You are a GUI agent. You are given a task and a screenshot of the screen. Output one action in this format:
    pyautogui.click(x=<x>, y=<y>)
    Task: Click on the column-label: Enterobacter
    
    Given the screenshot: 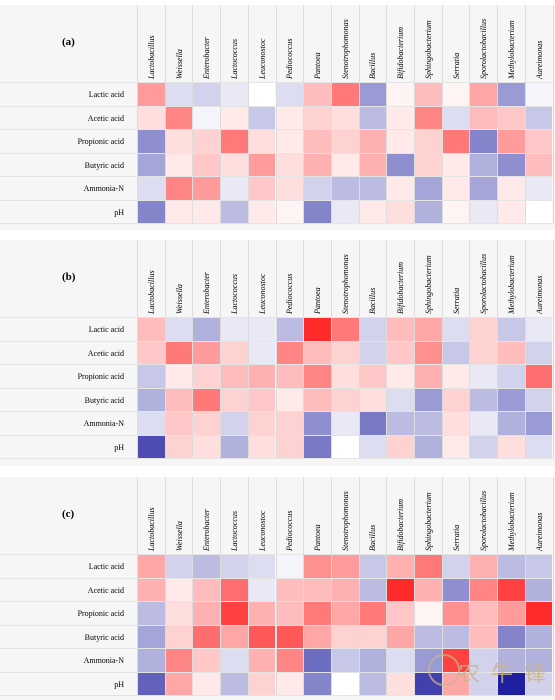 What is the action you would take?
    pyautogui.click(x=207, y=293)
    